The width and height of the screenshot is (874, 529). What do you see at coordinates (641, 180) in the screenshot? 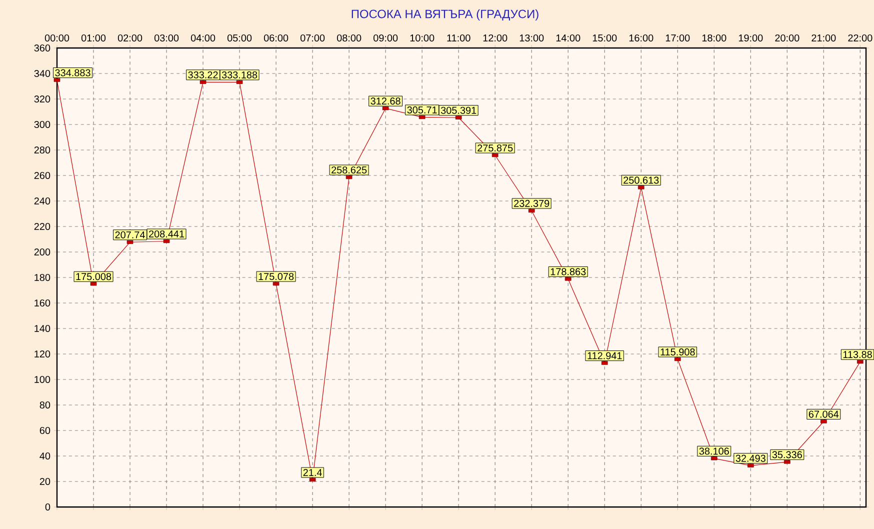
I see `data-label: 250.613` at bounding box center [641, 180].